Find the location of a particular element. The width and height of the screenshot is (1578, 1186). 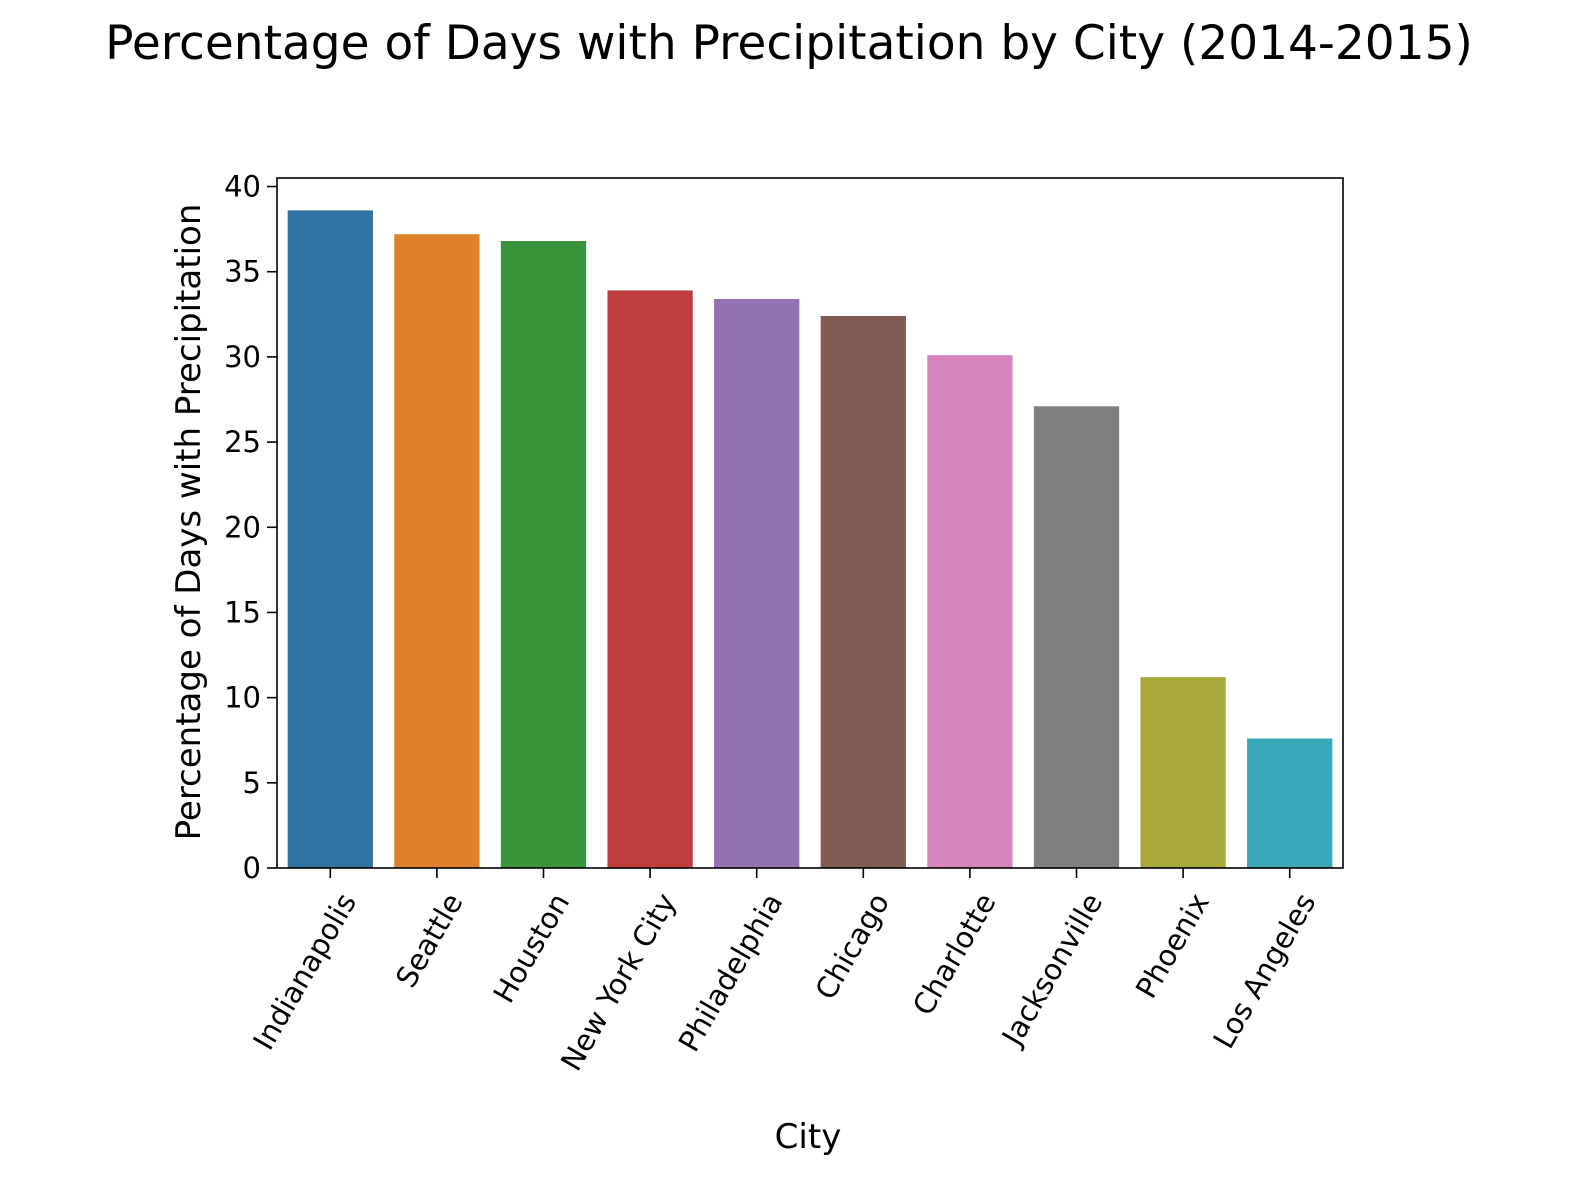

x-tick-label-los-angeles: Los Angeles is located at coordinates (1264, 970).